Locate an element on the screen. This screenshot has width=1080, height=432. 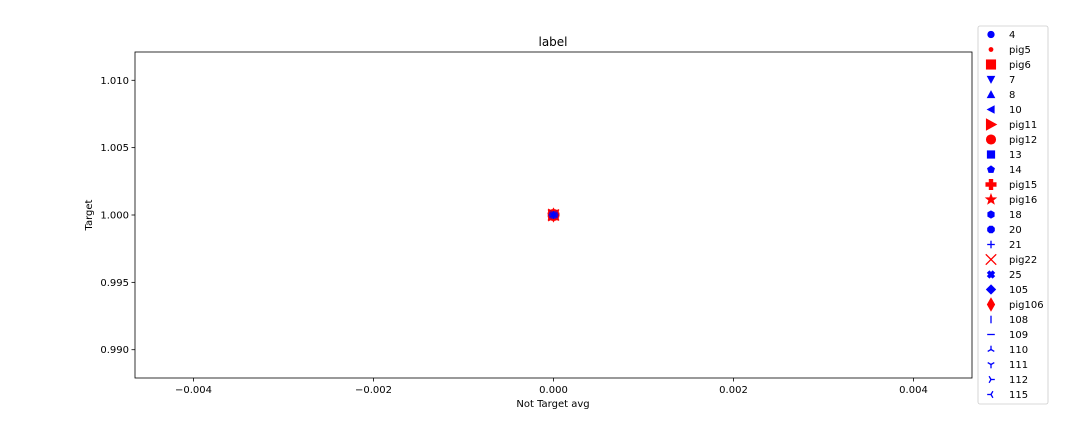
legend-marker-pig11 is located at coordinates (991, 124).